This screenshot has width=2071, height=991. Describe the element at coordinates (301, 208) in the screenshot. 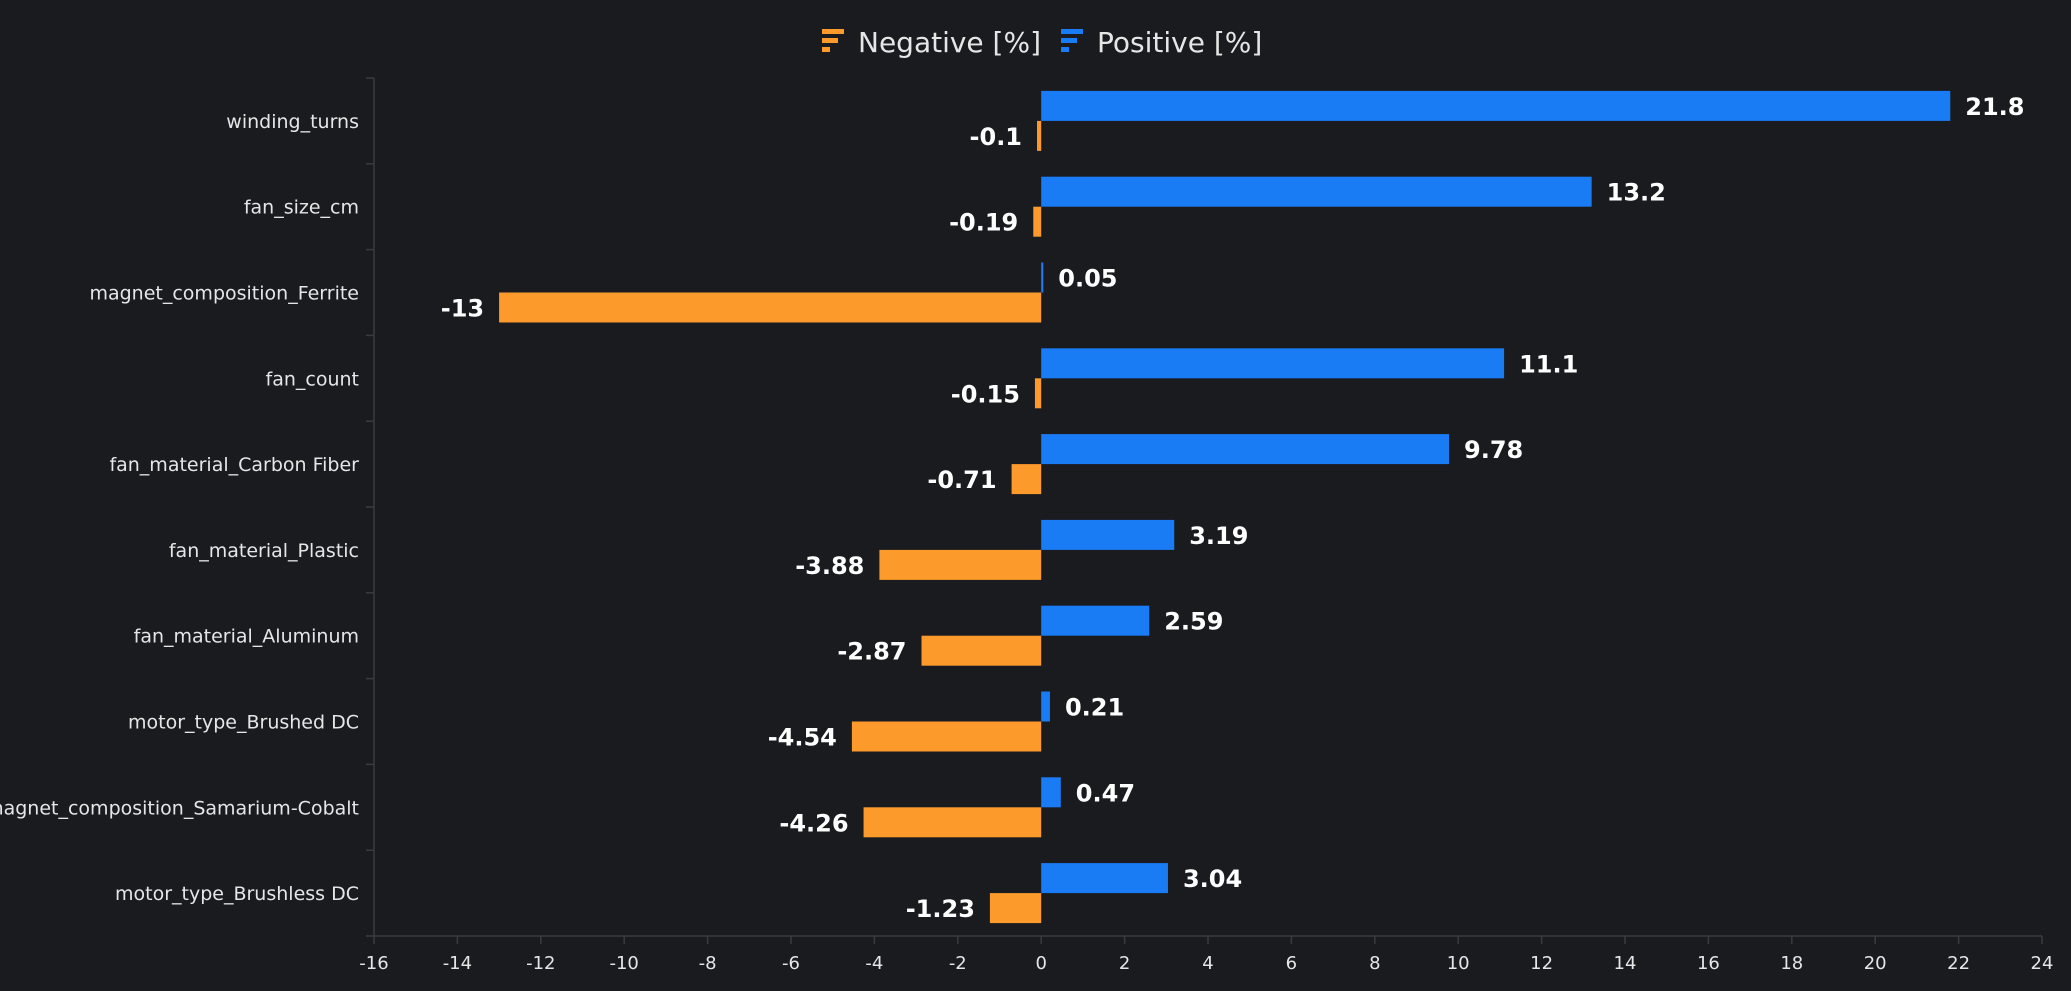

I see `category-label: fan_size_cm` at that location.